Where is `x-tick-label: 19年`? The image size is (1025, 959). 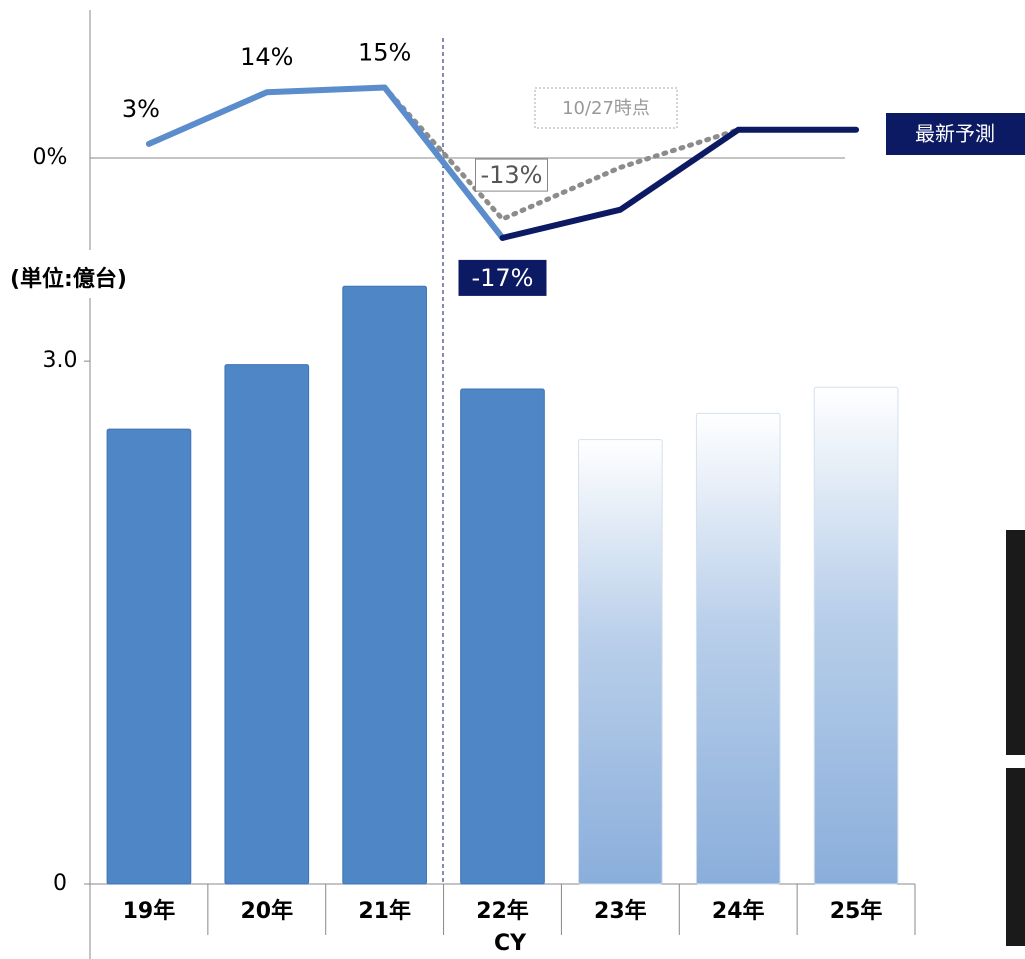
x-tick-label: 19年 is located at coordinates (149, 911).